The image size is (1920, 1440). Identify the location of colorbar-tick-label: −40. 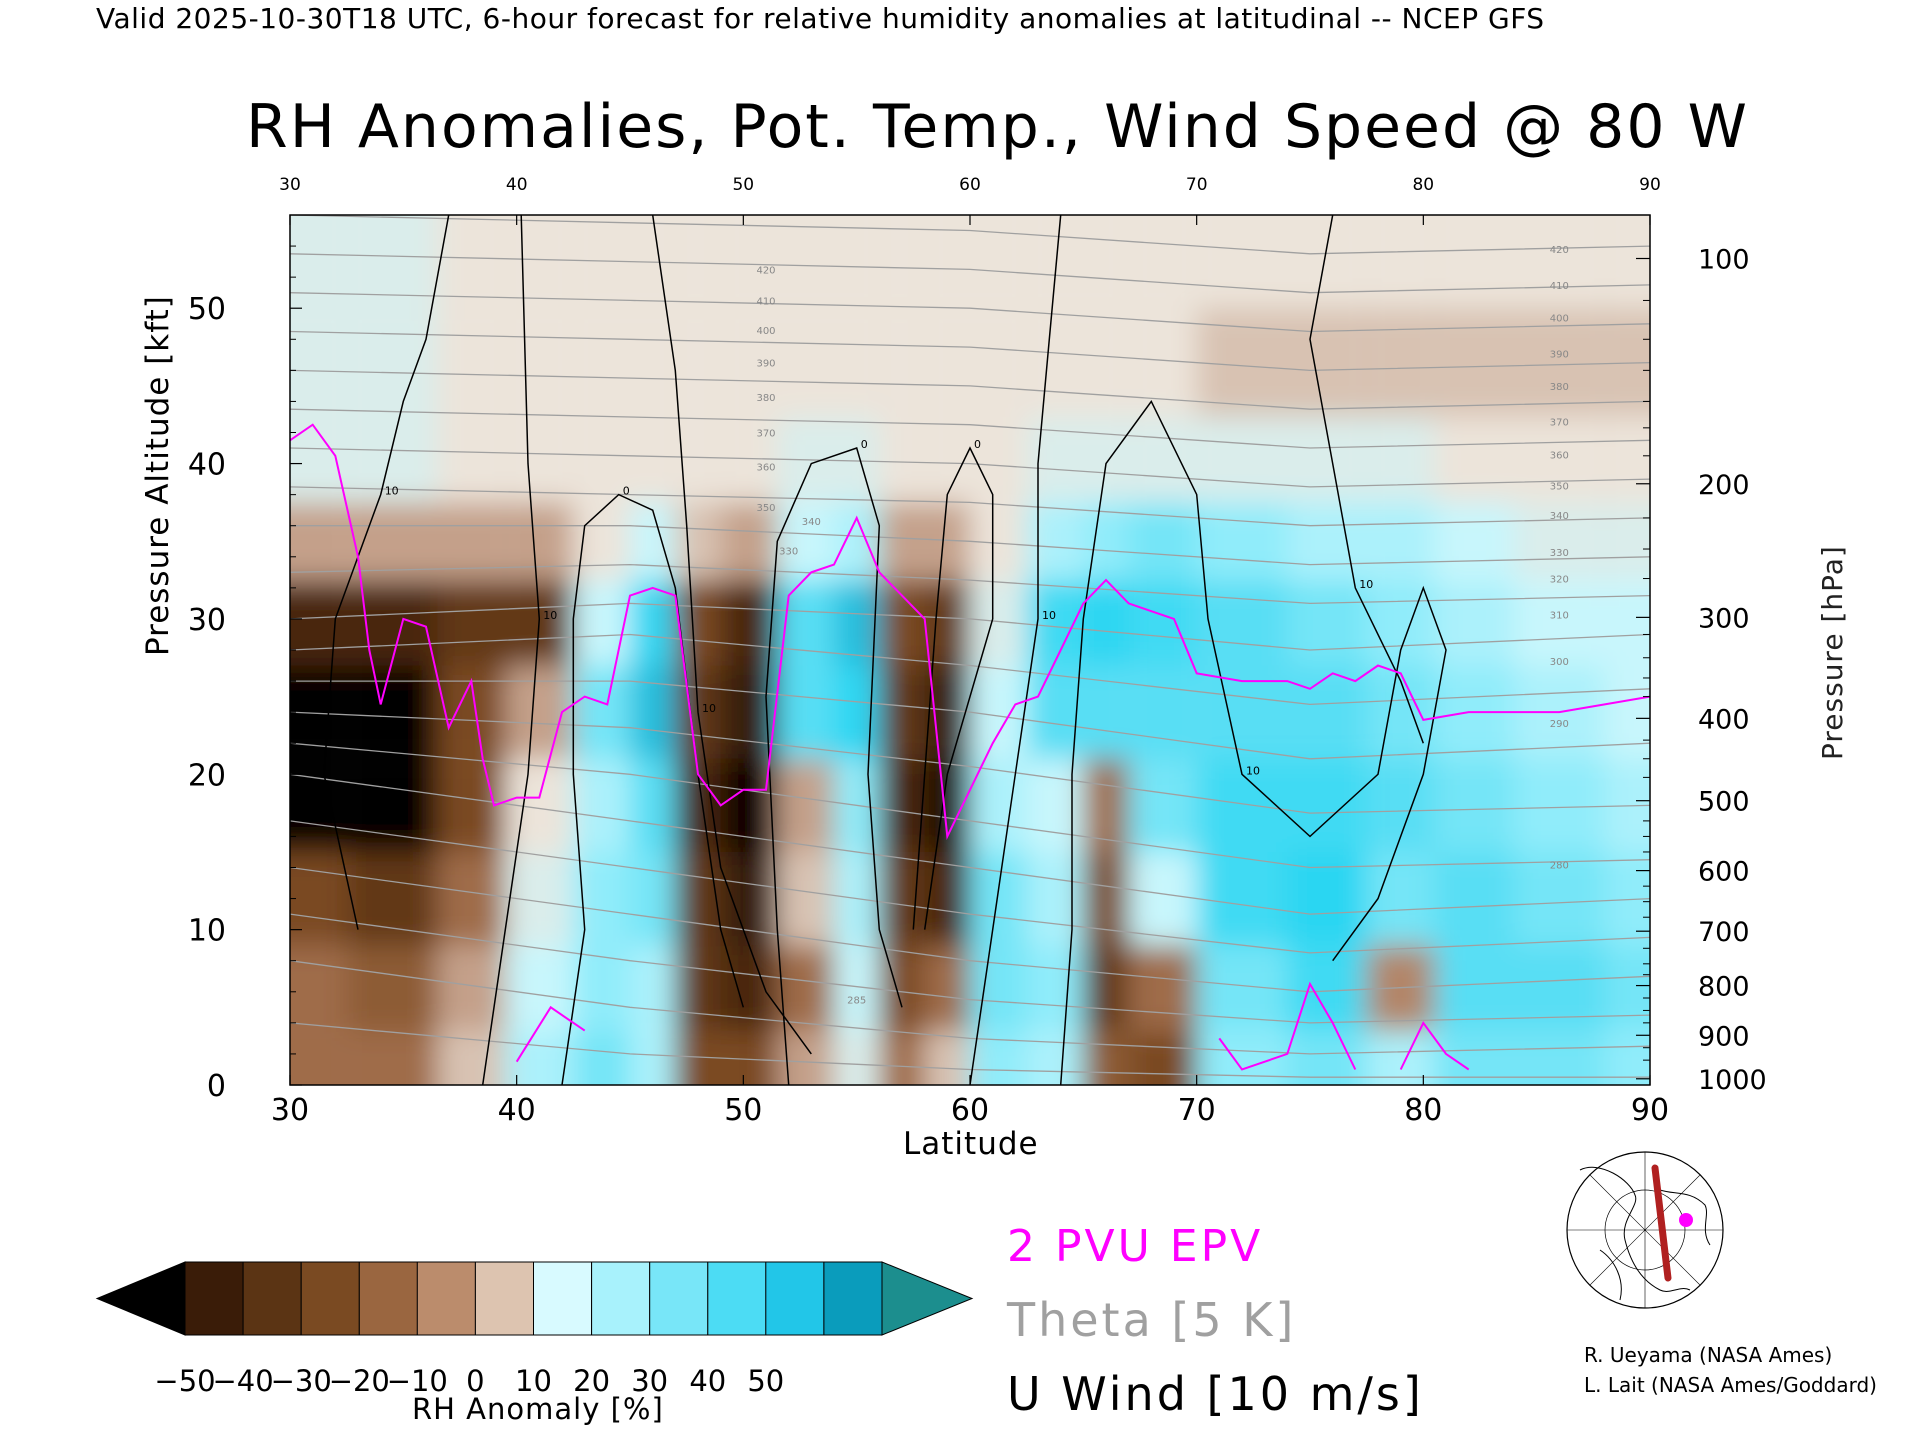
(242, 1381).